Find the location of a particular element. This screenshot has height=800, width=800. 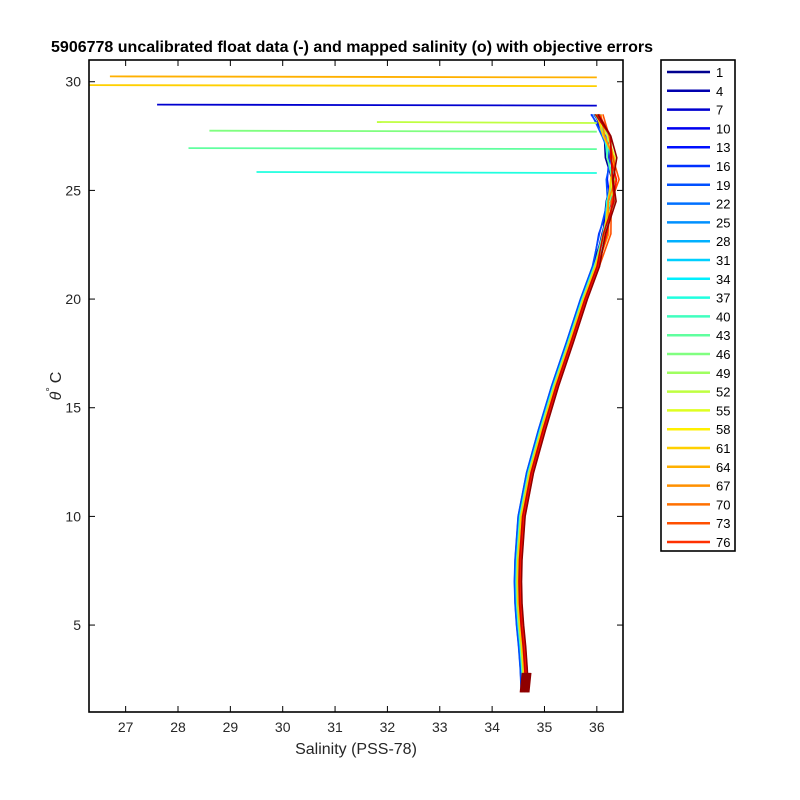

legend-label: 58 is located at coordinates (723, 429).